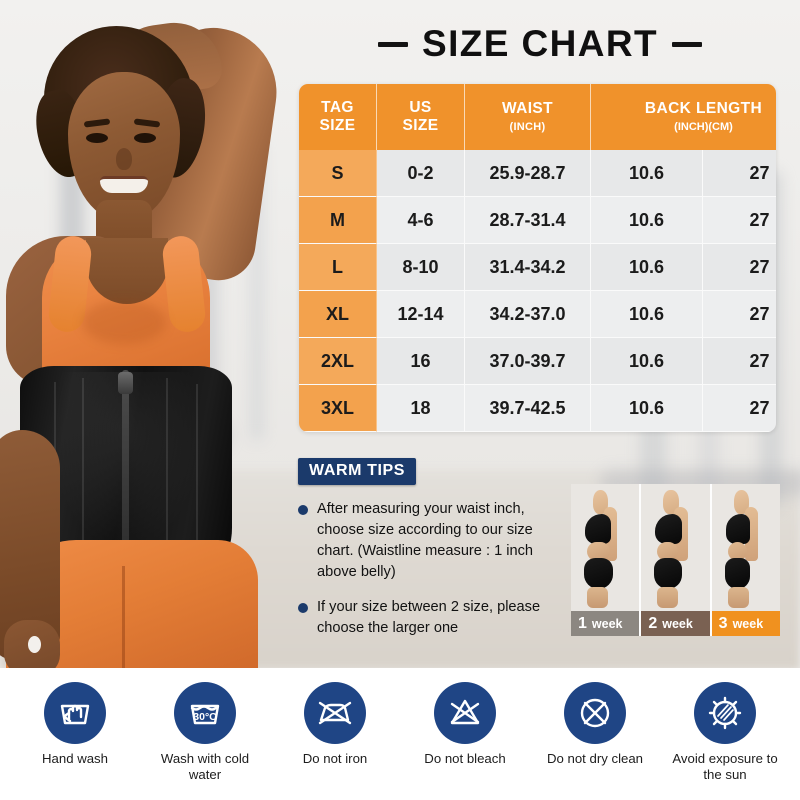  Describe the element at coordinates (393, 44) in the screenshot. I see `title-dash-left-icon` at that location.